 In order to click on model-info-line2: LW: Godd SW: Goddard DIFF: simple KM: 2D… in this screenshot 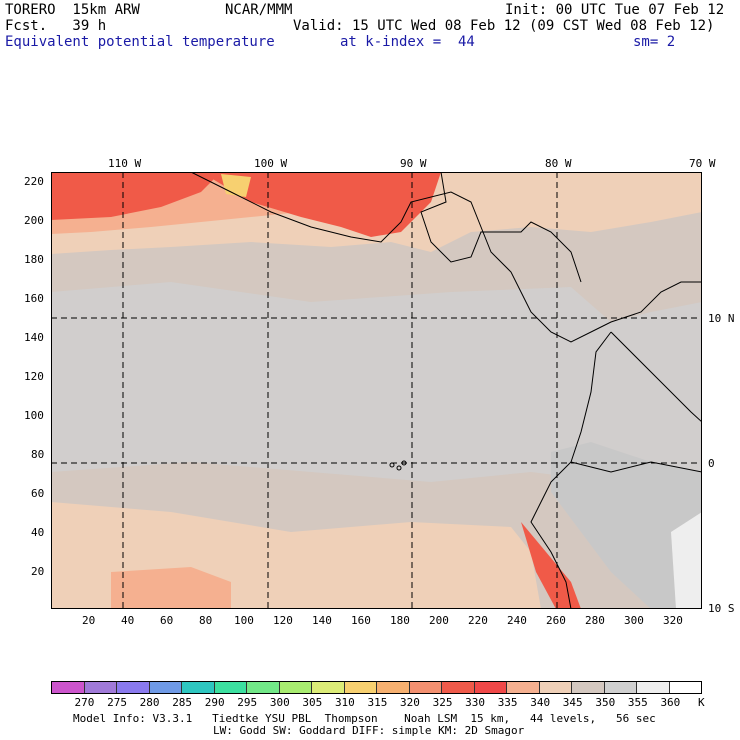, I will do `click(369, 730)`.